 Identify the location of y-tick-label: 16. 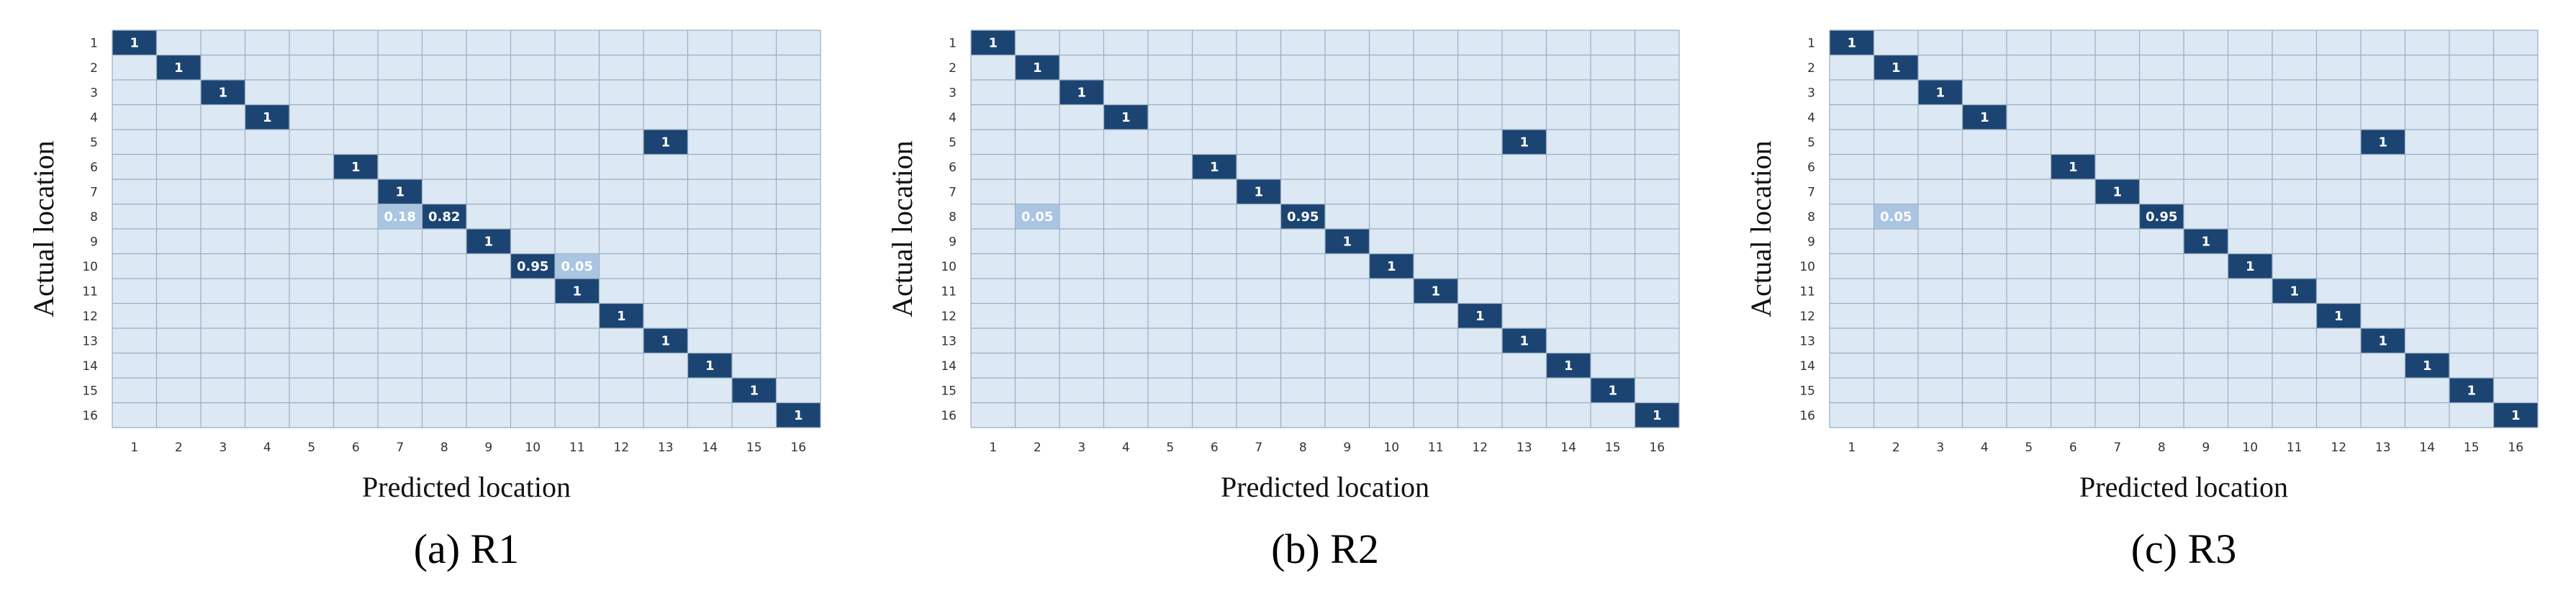
(1807, 416).